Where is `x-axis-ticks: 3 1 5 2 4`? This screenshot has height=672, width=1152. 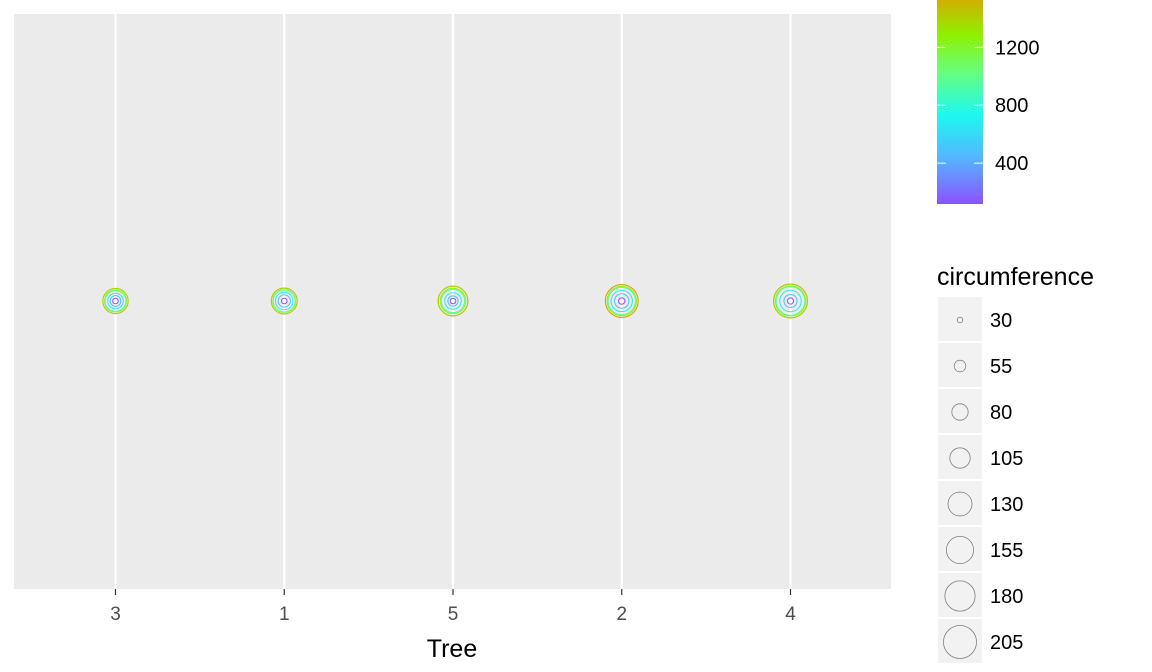 x-axis-ticks: 3 1 5 2 4 is located at coordinates (453, 607).